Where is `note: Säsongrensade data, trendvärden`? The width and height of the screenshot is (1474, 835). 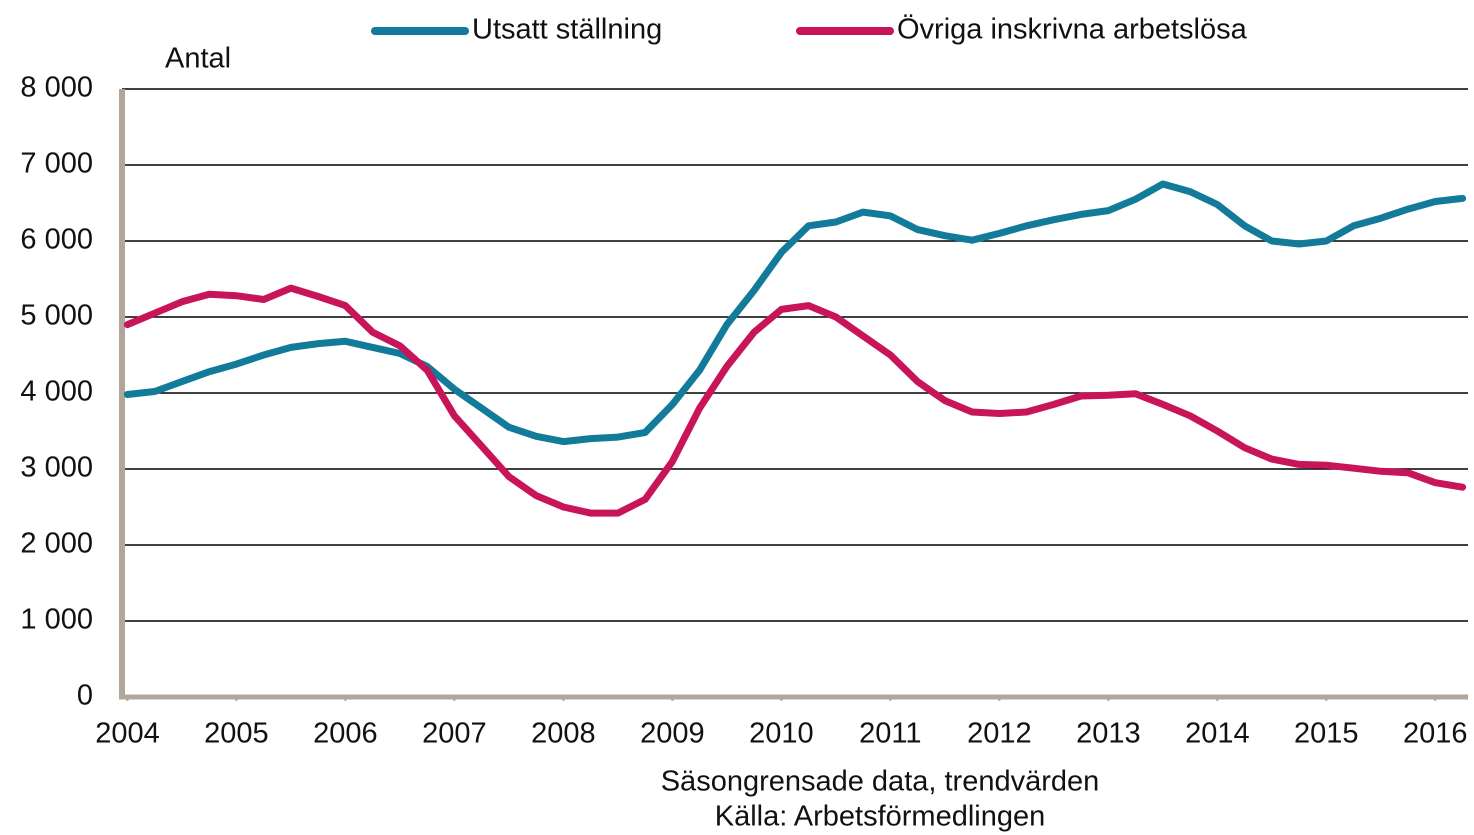 note: Säsongrensade data, trendvärden is located at coordinates (880, 782).